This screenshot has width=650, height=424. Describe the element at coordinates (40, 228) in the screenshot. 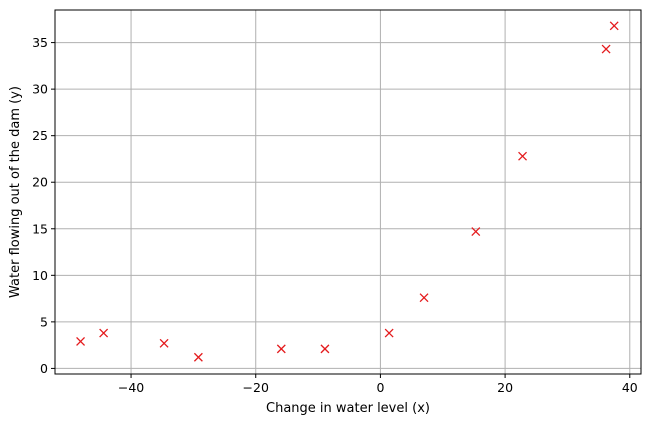

I see `y-tick-label: 15` at that location.